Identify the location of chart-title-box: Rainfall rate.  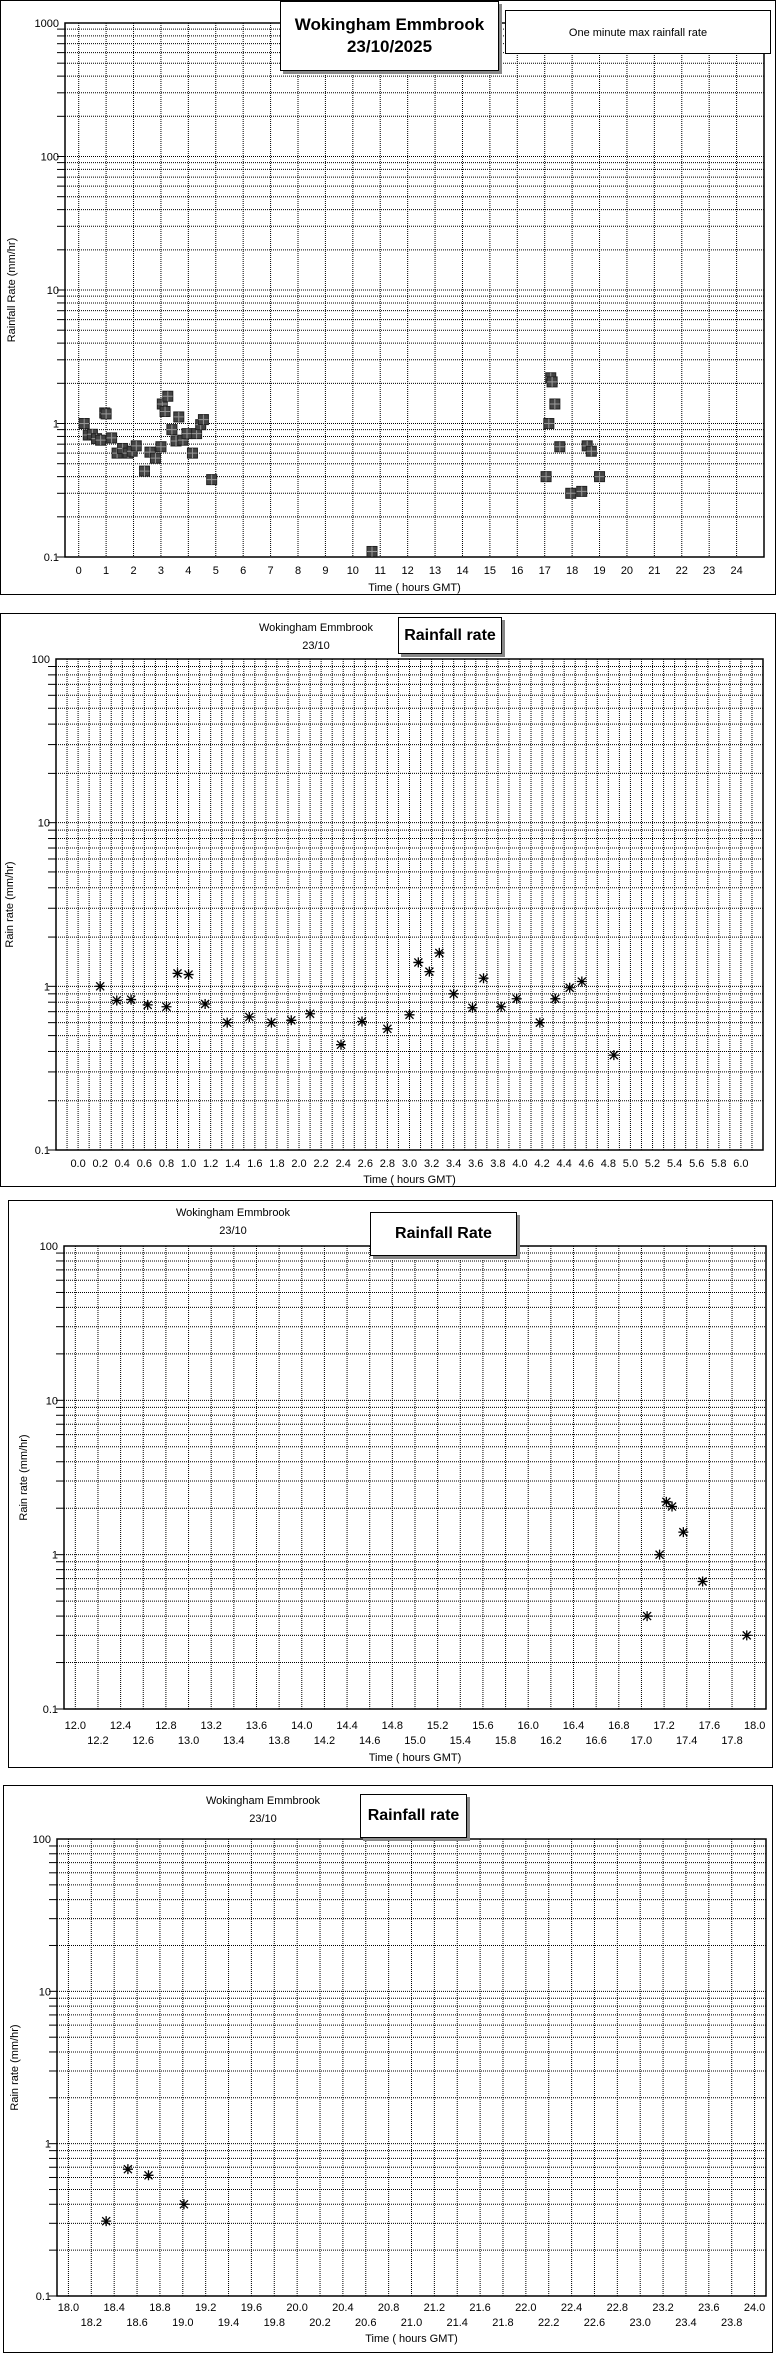
(413, 1816).